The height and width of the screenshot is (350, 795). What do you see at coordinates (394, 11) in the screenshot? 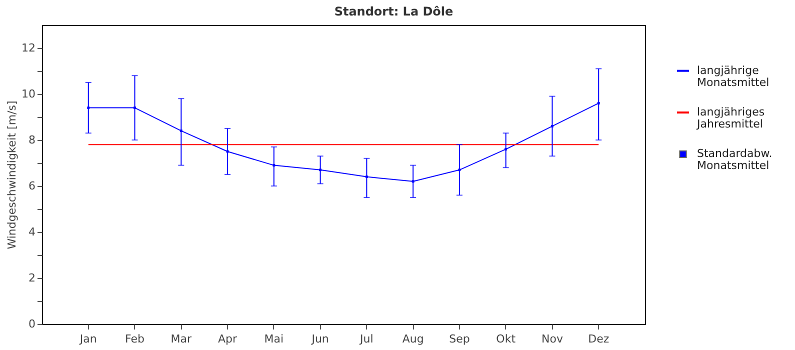
I see `chart-title: Standort: La Dôle` at bounding box center [394, 11].